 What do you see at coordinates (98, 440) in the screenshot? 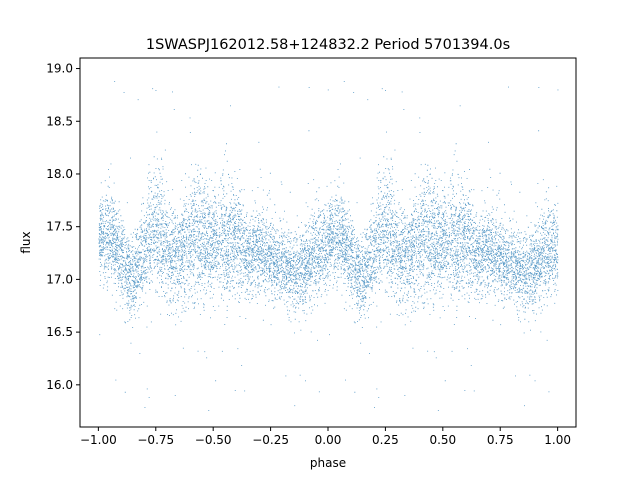
I see `x-tick-label: −1.00` at bounding box center [98, 440].